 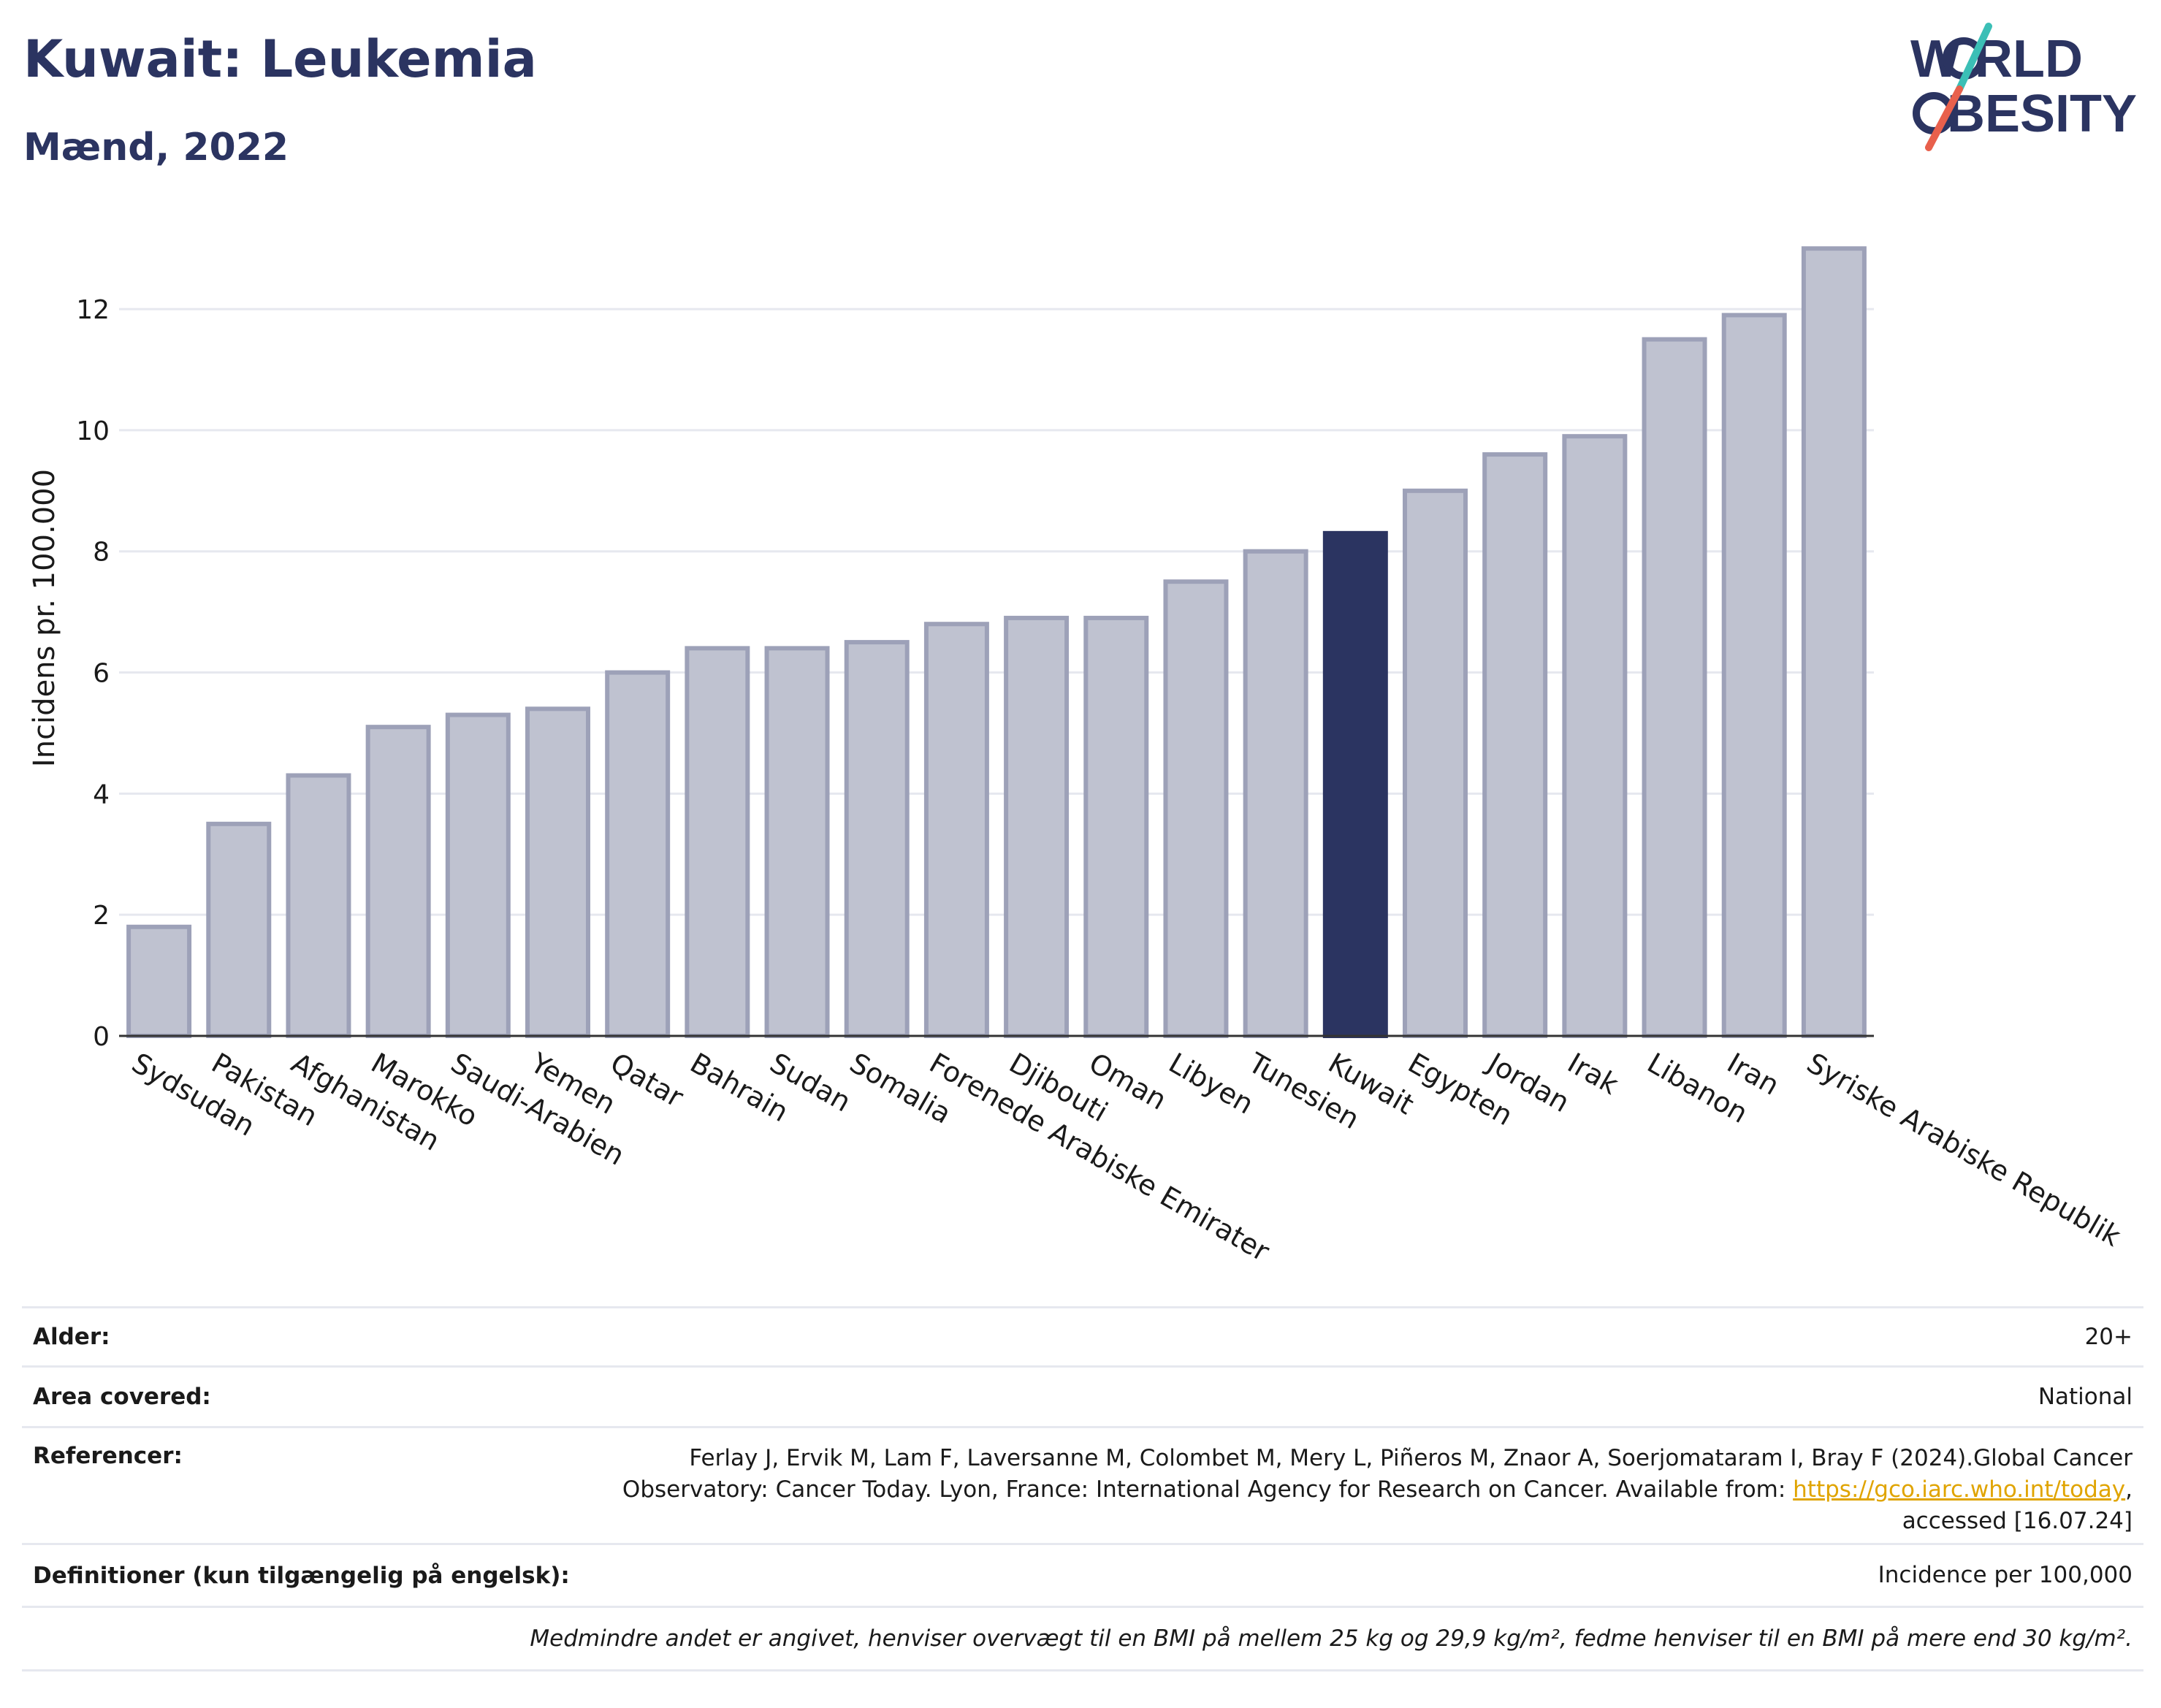 I want to click on bar-pakistan, so click(x=239, y=930).